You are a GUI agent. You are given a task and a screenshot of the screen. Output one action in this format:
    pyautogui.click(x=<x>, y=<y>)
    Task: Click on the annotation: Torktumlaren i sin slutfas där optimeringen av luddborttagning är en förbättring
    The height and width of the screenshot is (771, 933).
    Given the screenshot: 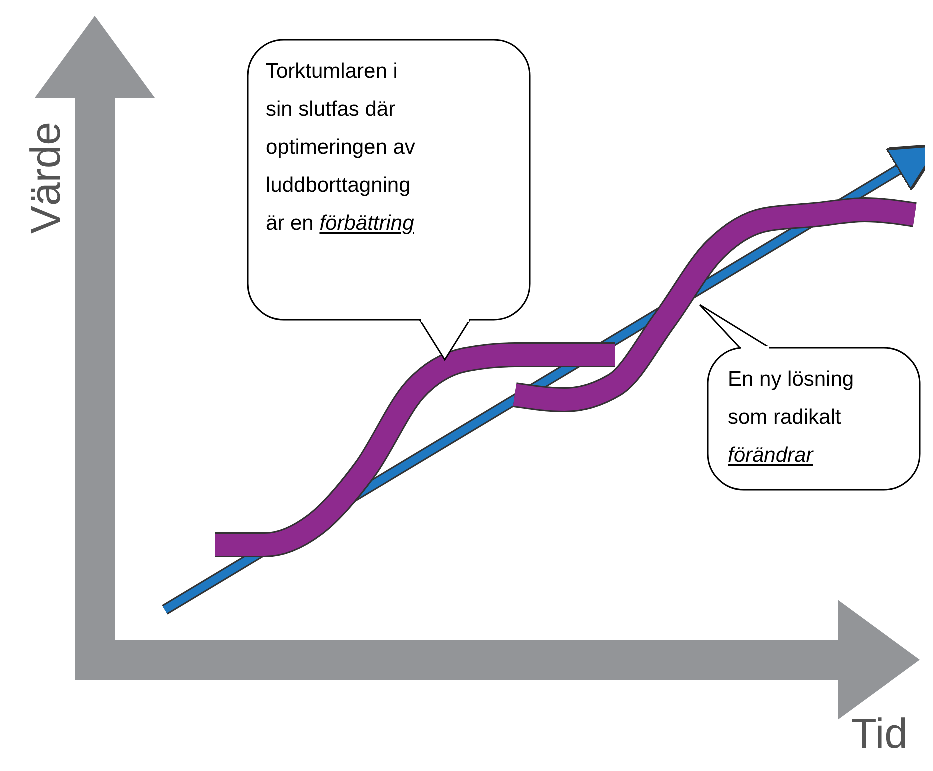 What is the action you would take?
    pyautogui.click(x=341, y=147)
    